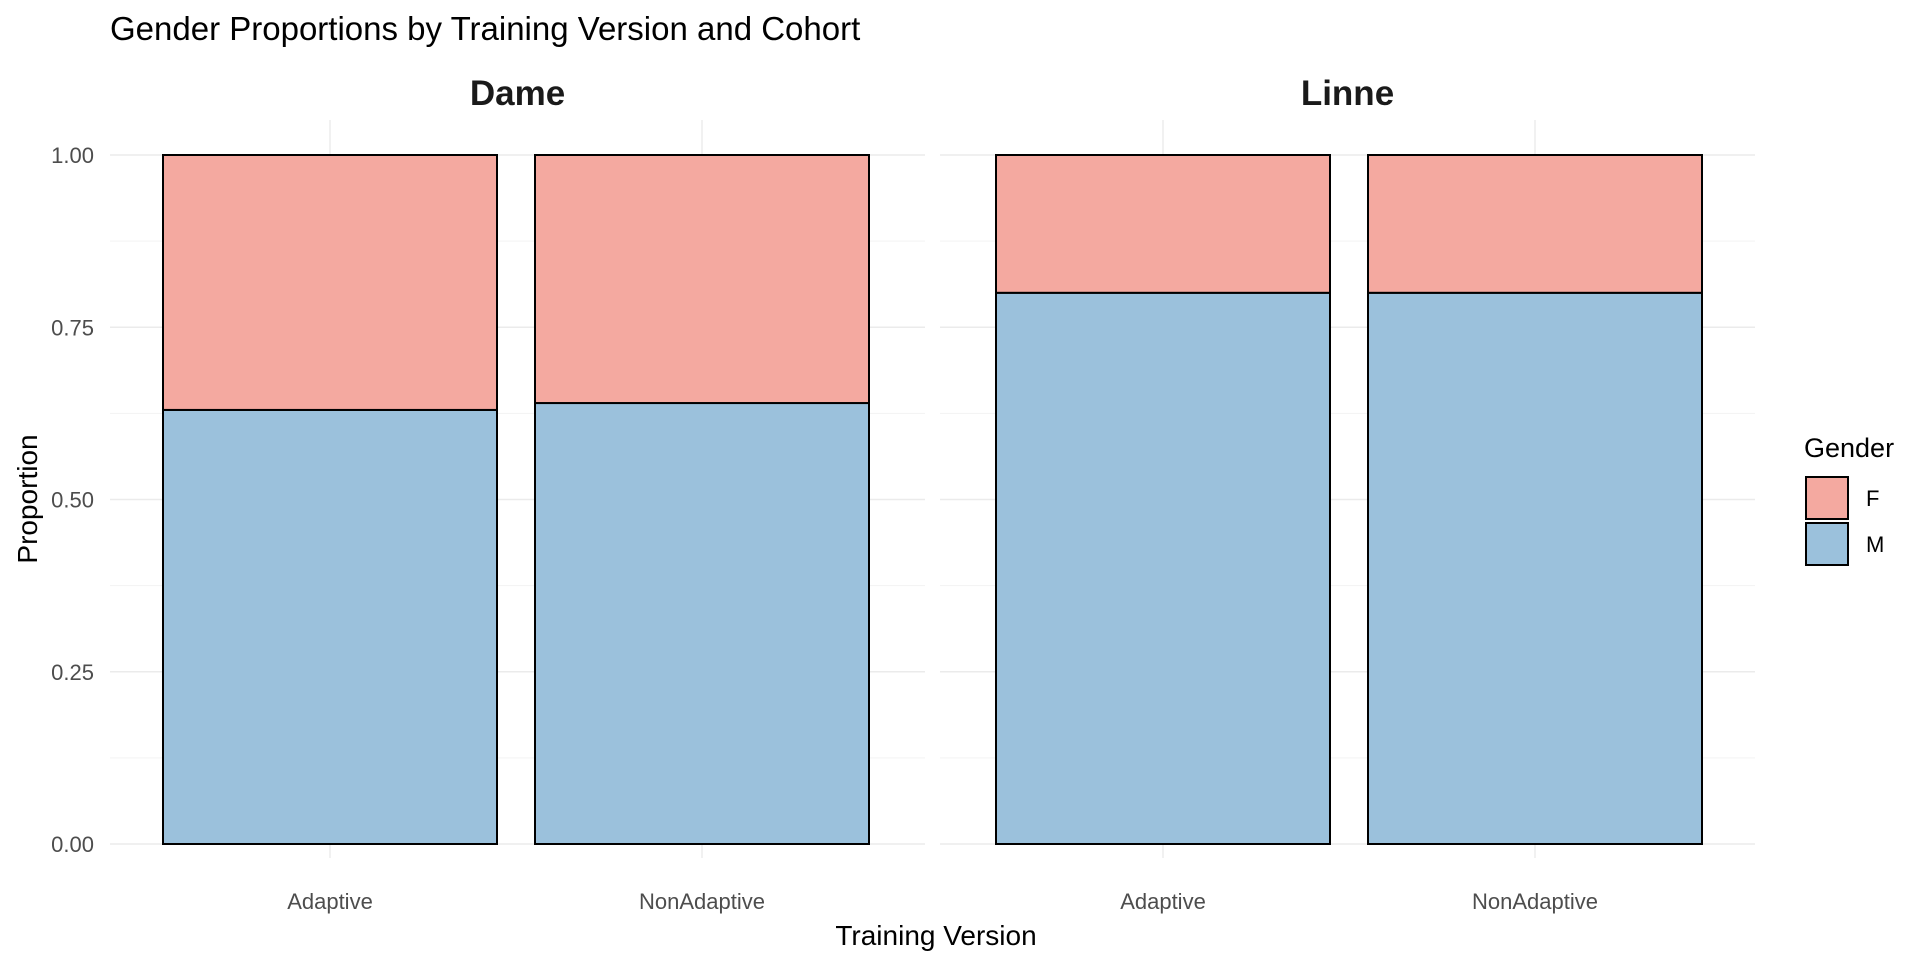 The height and width of the screenshot is (960, 1920). I want to click on legend-label: M, so click(1875, 544).